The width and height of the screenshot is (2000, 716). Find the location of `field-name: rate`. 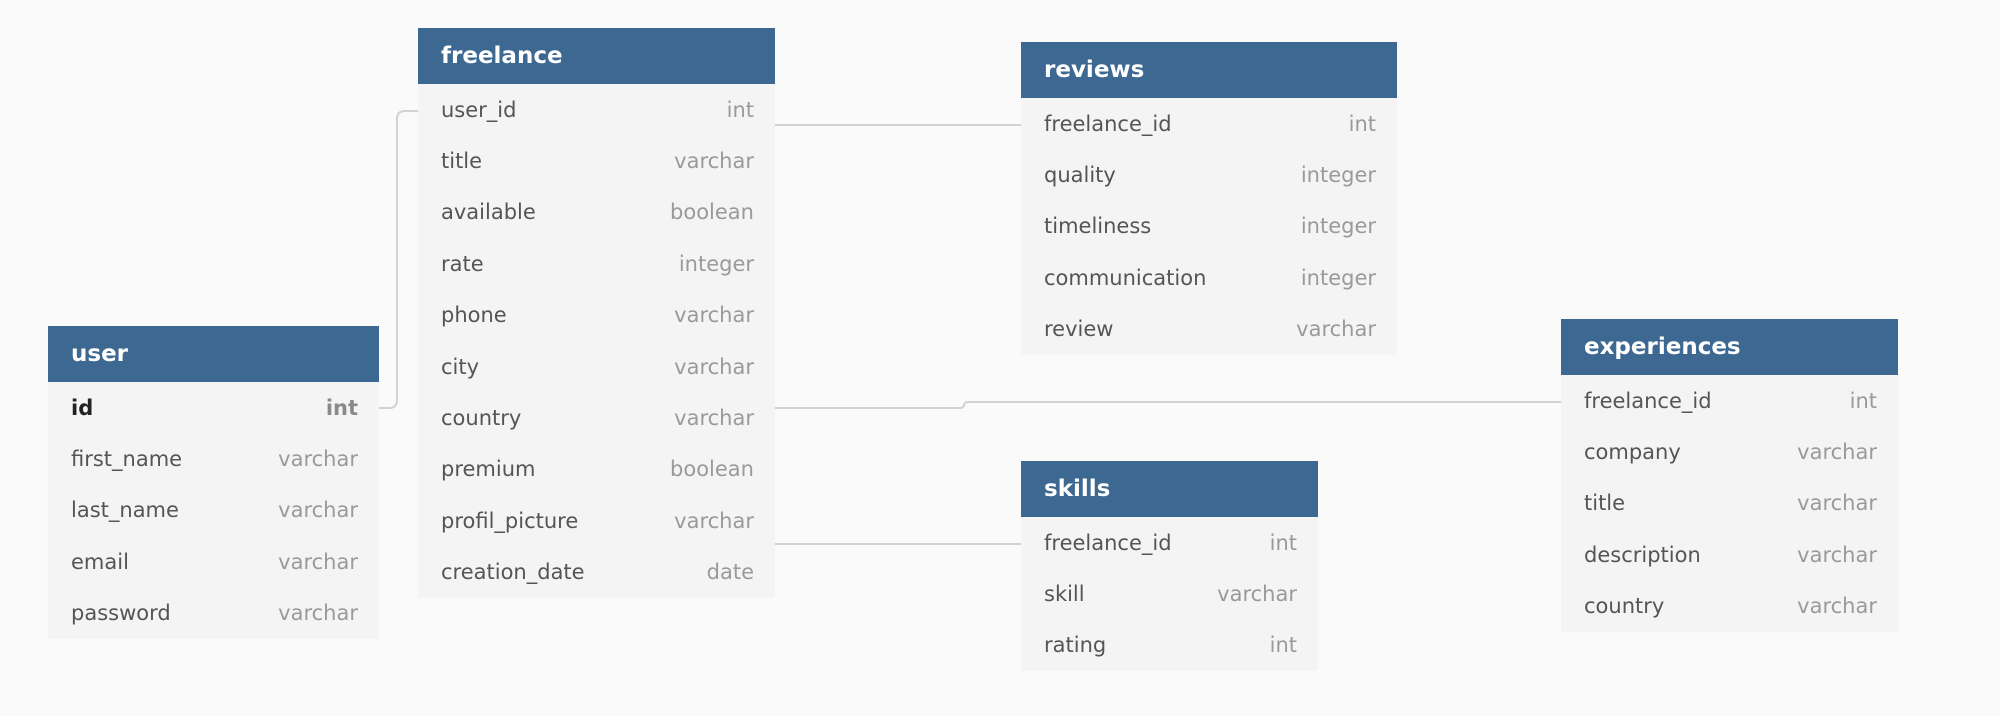

field-name: rate is located at coordinates (462, 263).